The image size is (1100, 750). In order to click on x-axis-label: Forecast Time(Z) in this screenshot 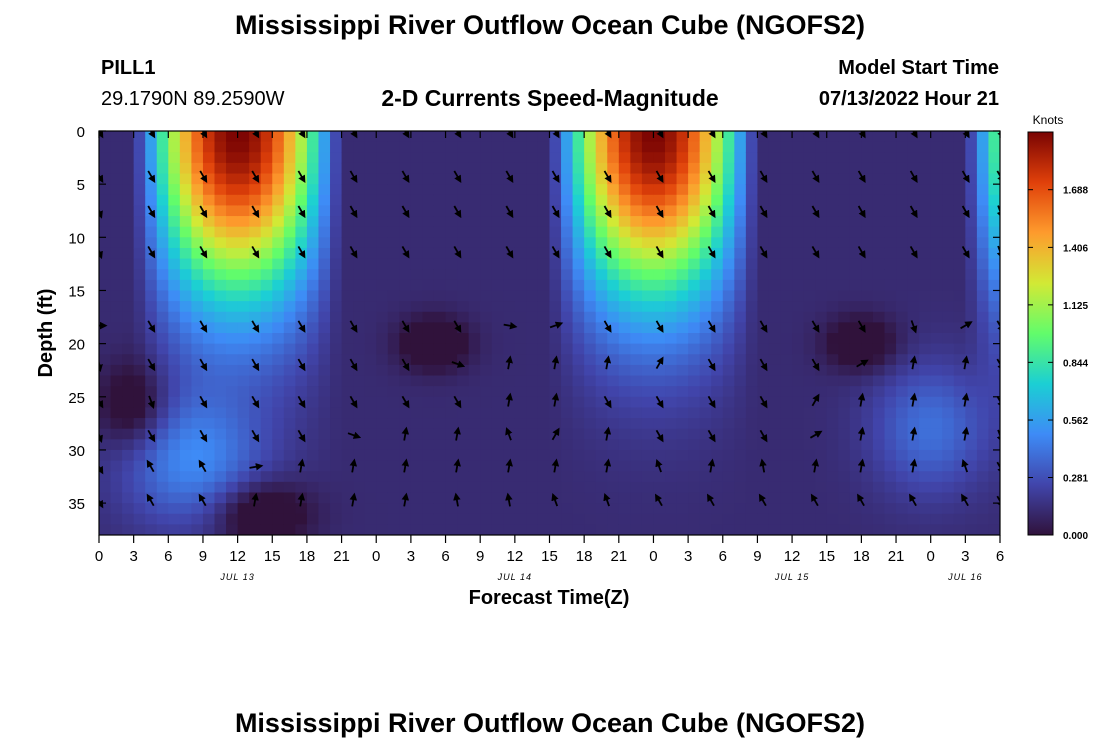, I will do `click(549, 598)`.